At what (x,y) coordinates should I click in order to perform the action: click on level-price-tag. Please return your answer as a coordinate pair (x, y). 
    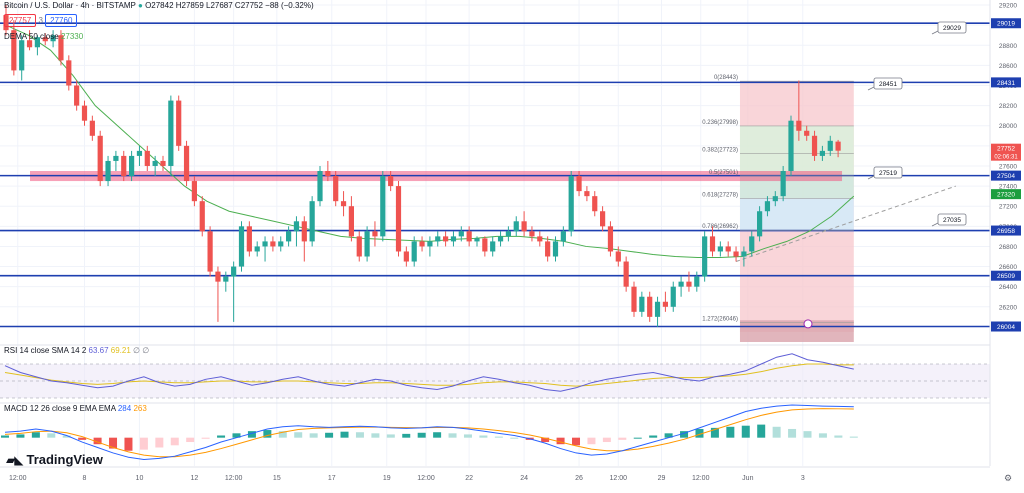
    Looking at the image, I should click on (1006, 230).